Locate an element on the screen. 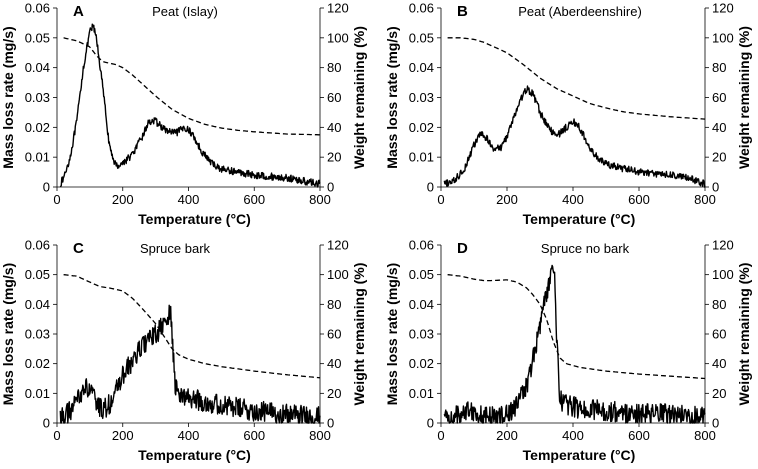 Image resolution: width=758 pixels, height=469 pixels. panel-title: Spruce bark is located at coordinates (175, 248).